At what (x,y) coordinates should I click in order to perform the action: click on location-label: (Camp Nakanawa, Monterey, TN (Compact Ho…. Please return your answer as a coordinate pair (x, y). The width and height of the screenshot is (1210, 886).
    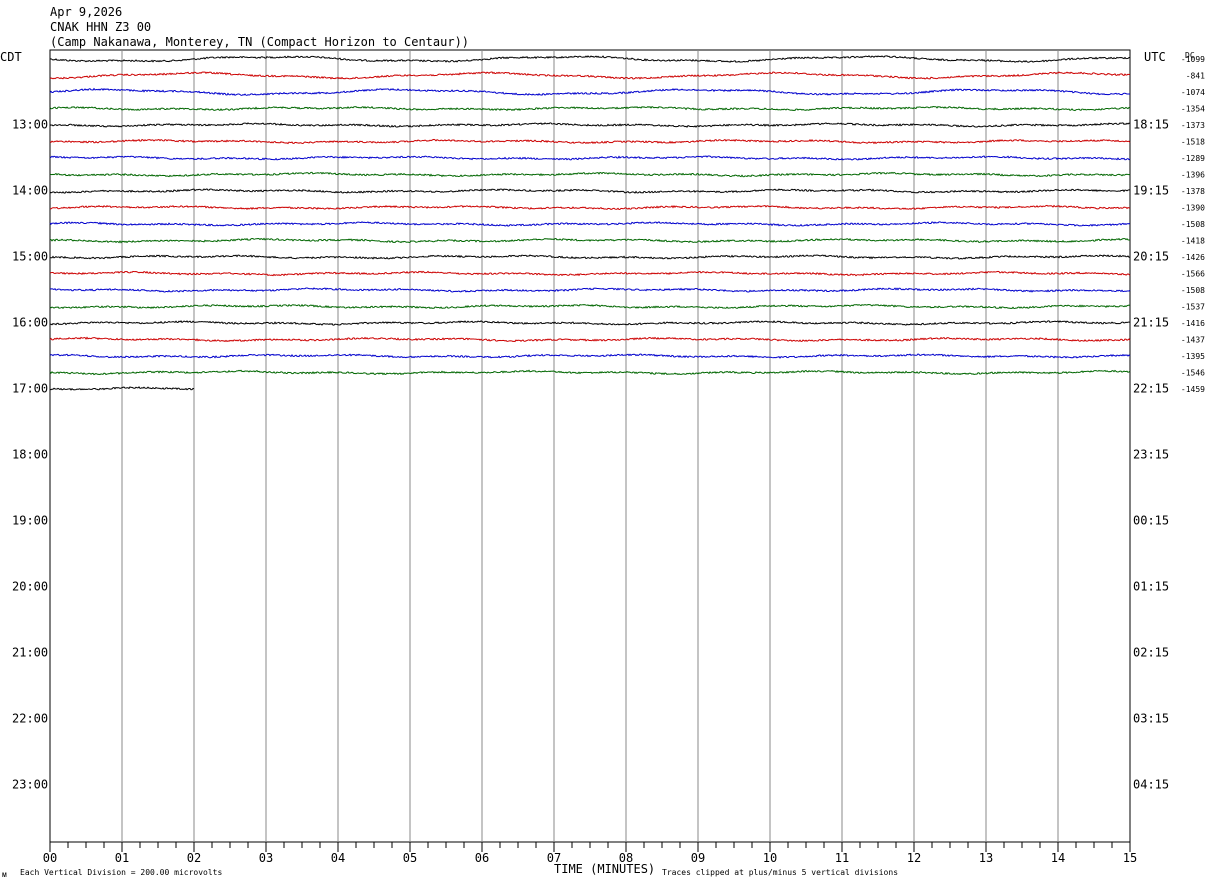
    Looking at the image, I should click on (259, 42).